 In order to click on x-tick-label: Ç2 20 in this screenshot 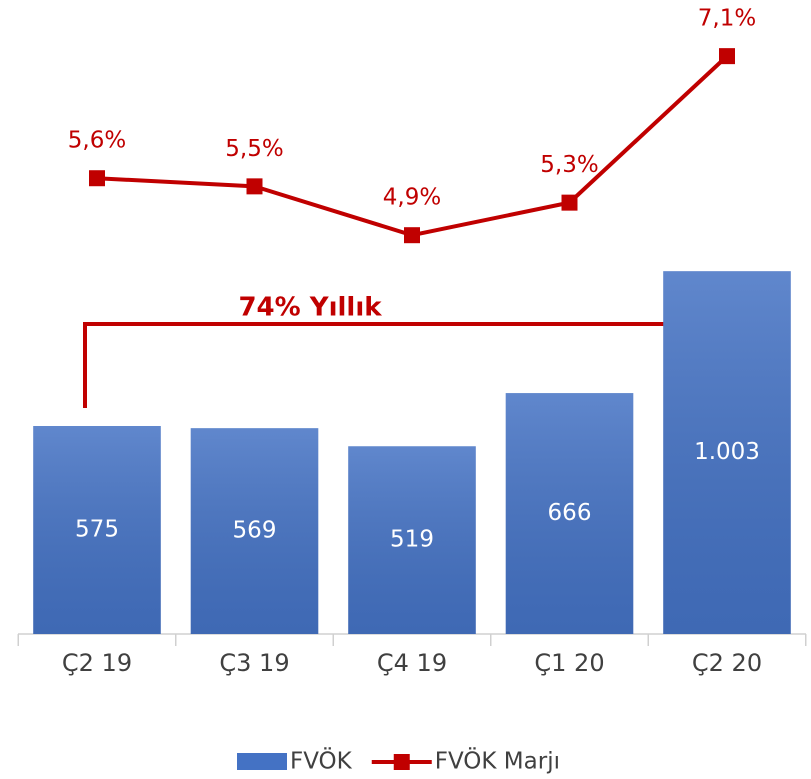, I will do `click(727, 663)`.